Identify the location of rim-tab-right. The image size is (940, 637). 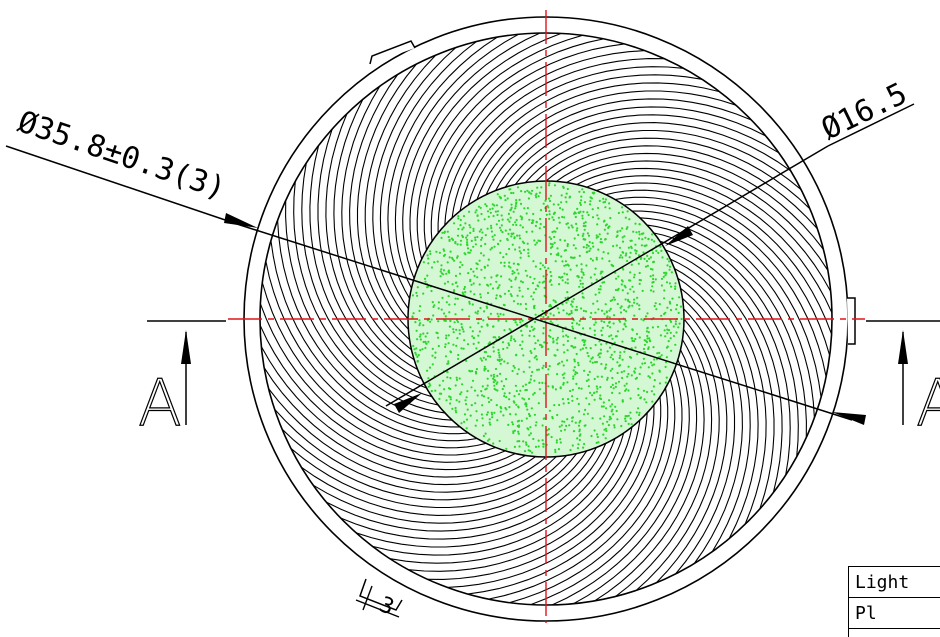
(851, 321).